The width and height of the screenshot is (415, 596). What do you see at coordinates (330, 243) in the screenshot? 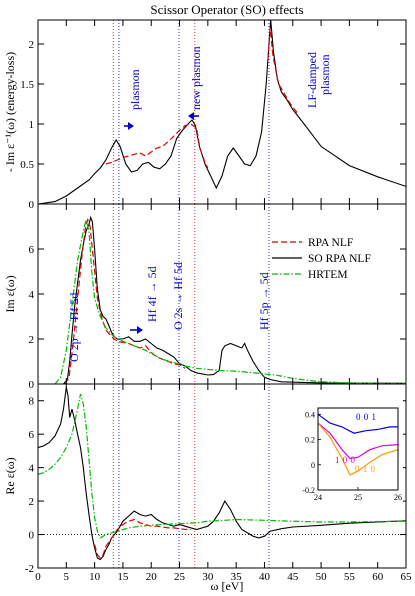
I see `legend-label: RPA NLF` at bounding box center [330, 243].